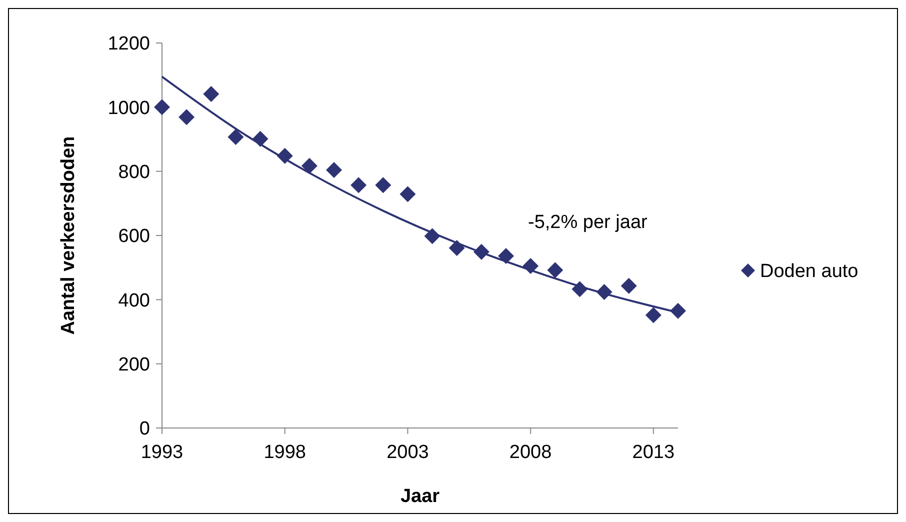 The height and width of the screenshot is (522, 906). What do you see at coordinates (134, 365) in the screenshot?
I see `y-tick-label: 200` at bounding box center [134, 365].